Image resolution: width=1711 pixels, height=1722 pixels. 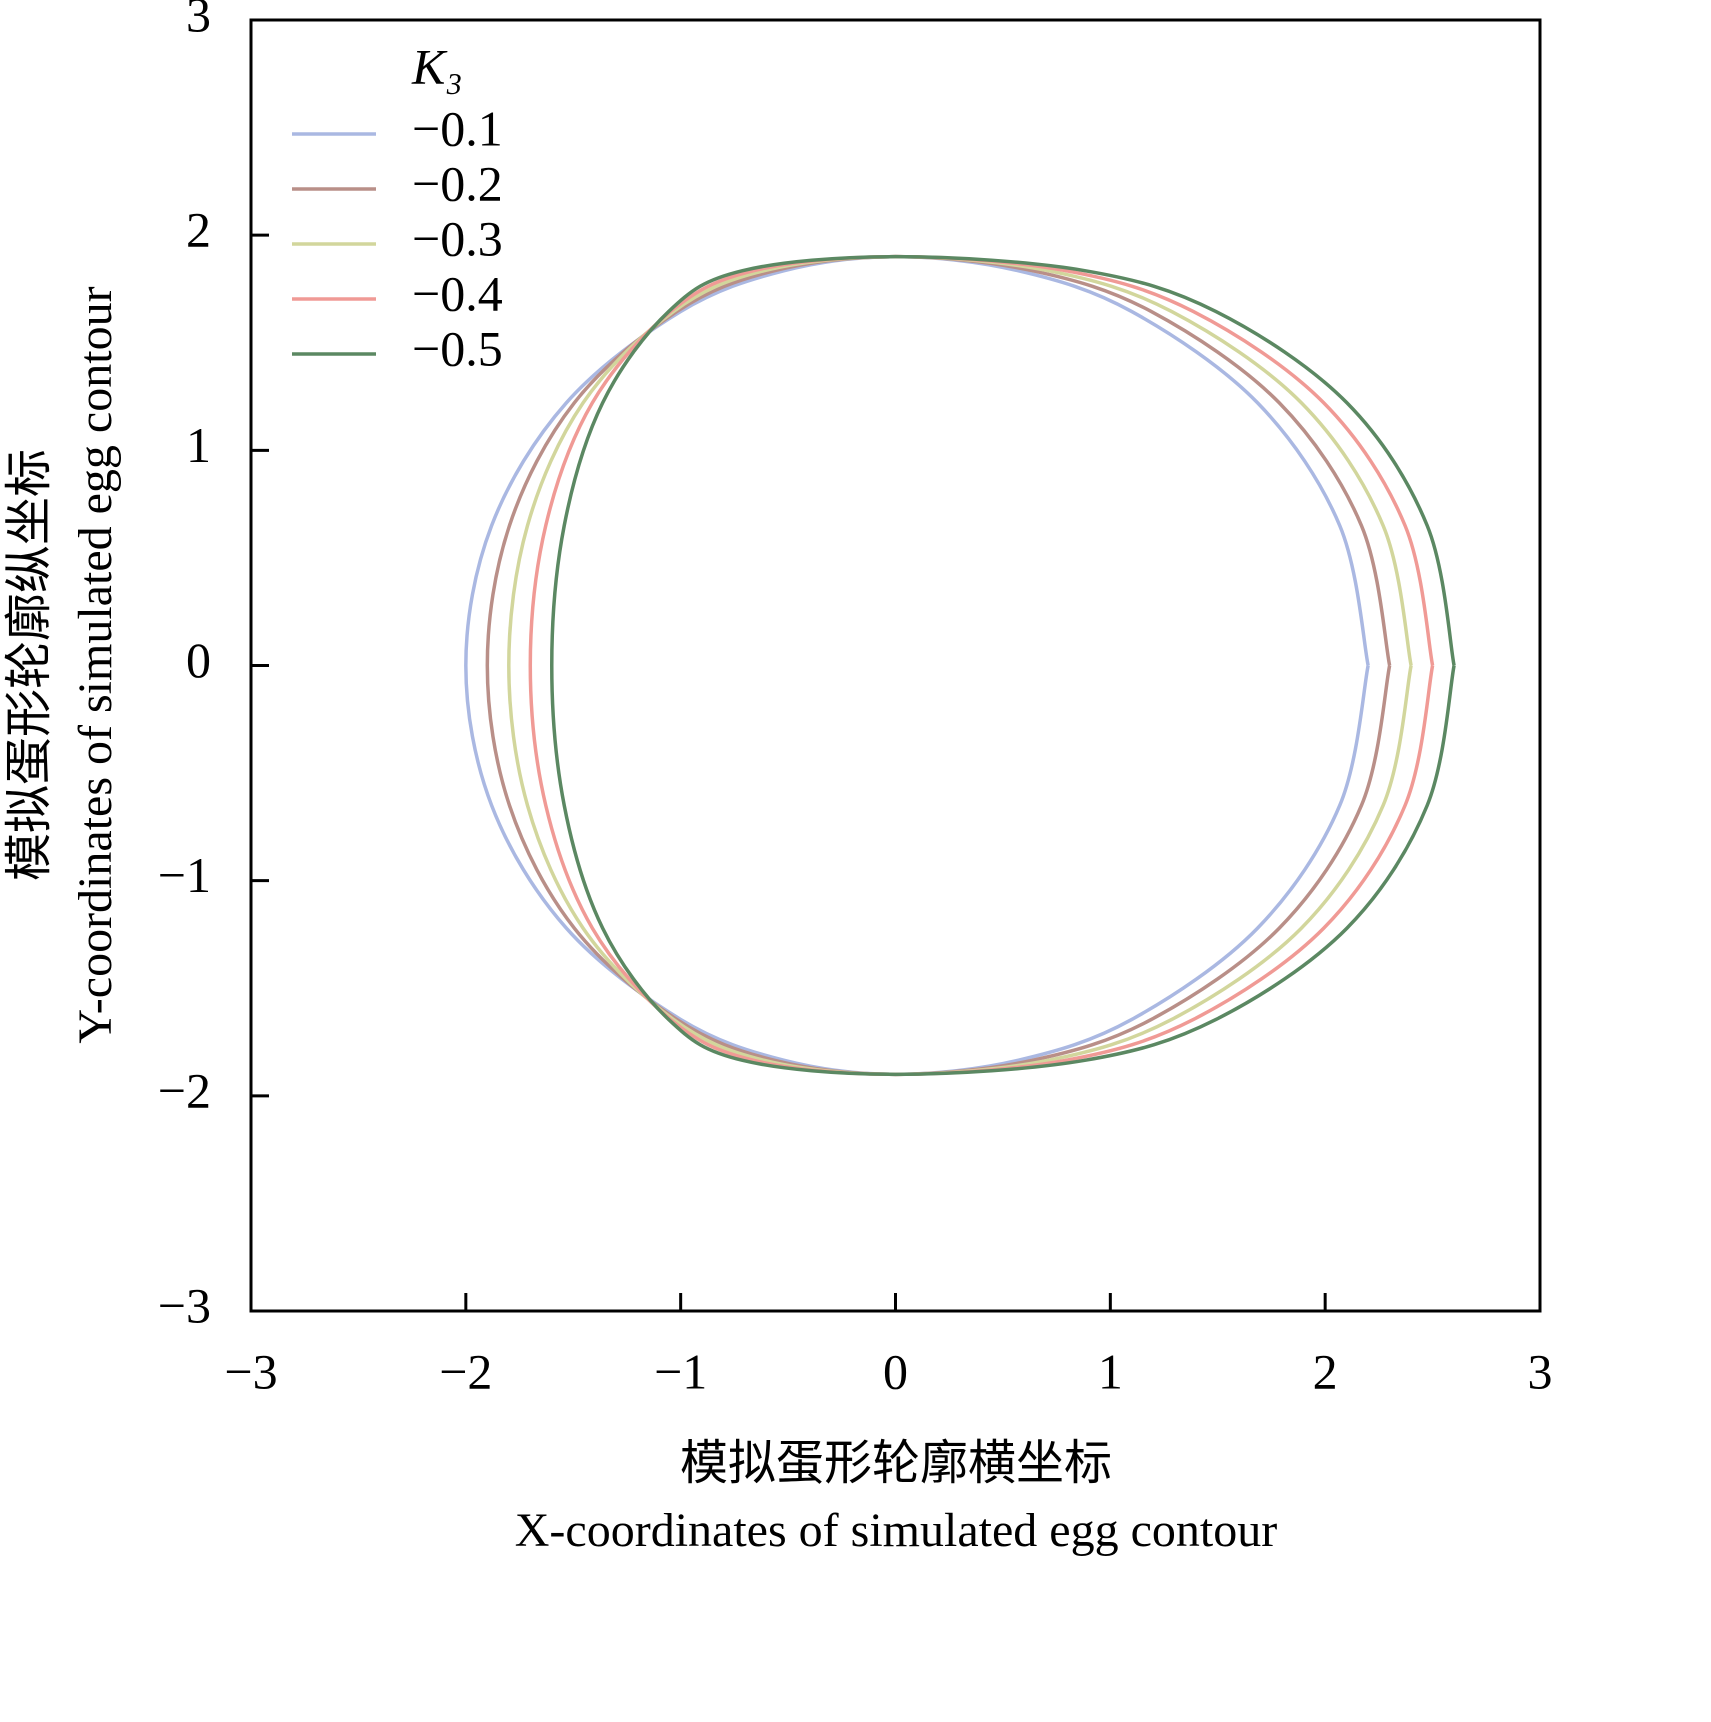 I want to click on x-axis-label: X-coordinates of simulated egg contour, so click(x=896, y=1530).